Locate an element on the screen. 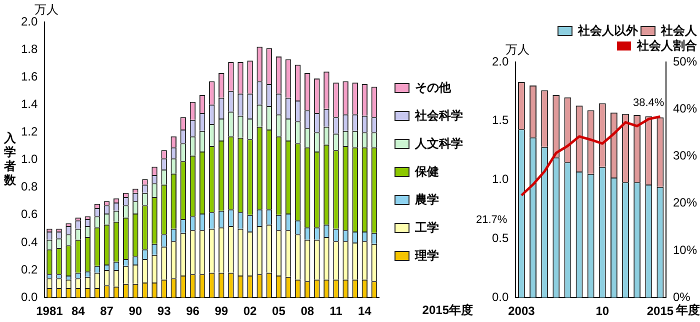 The height and width of the screenshot is (322, 700). y-tick-label: 0.8 is located at coordinates (29, 187).